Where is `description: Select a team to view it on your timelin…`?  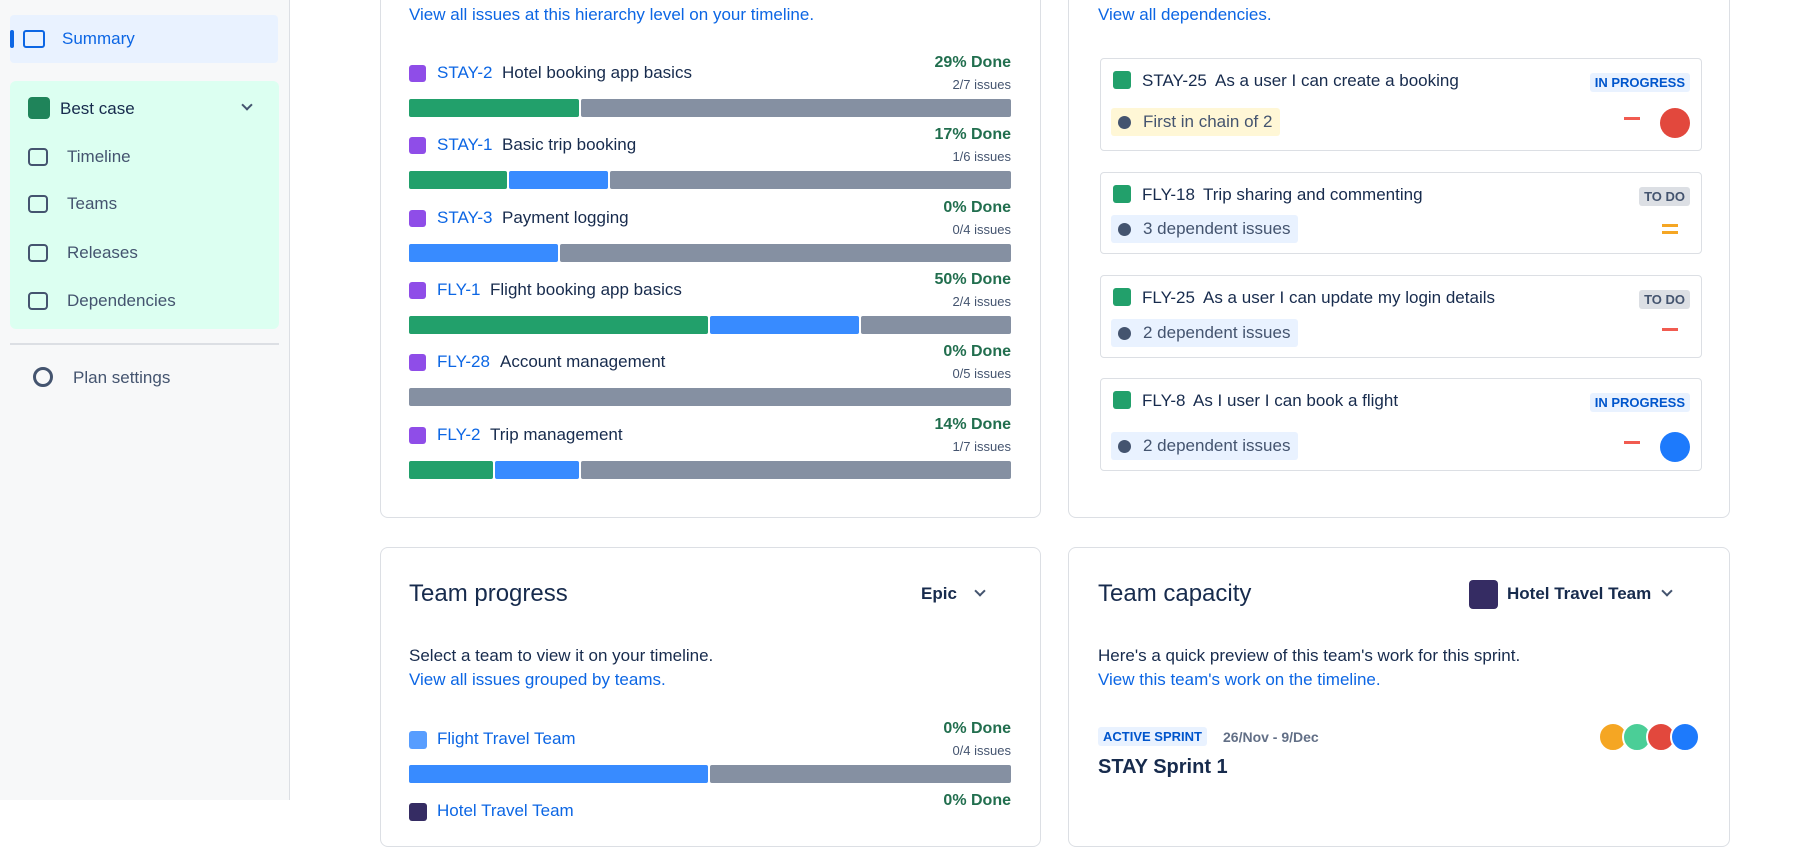
description: Select a team to view it on your timelin… is located at coordinates (561, 655).